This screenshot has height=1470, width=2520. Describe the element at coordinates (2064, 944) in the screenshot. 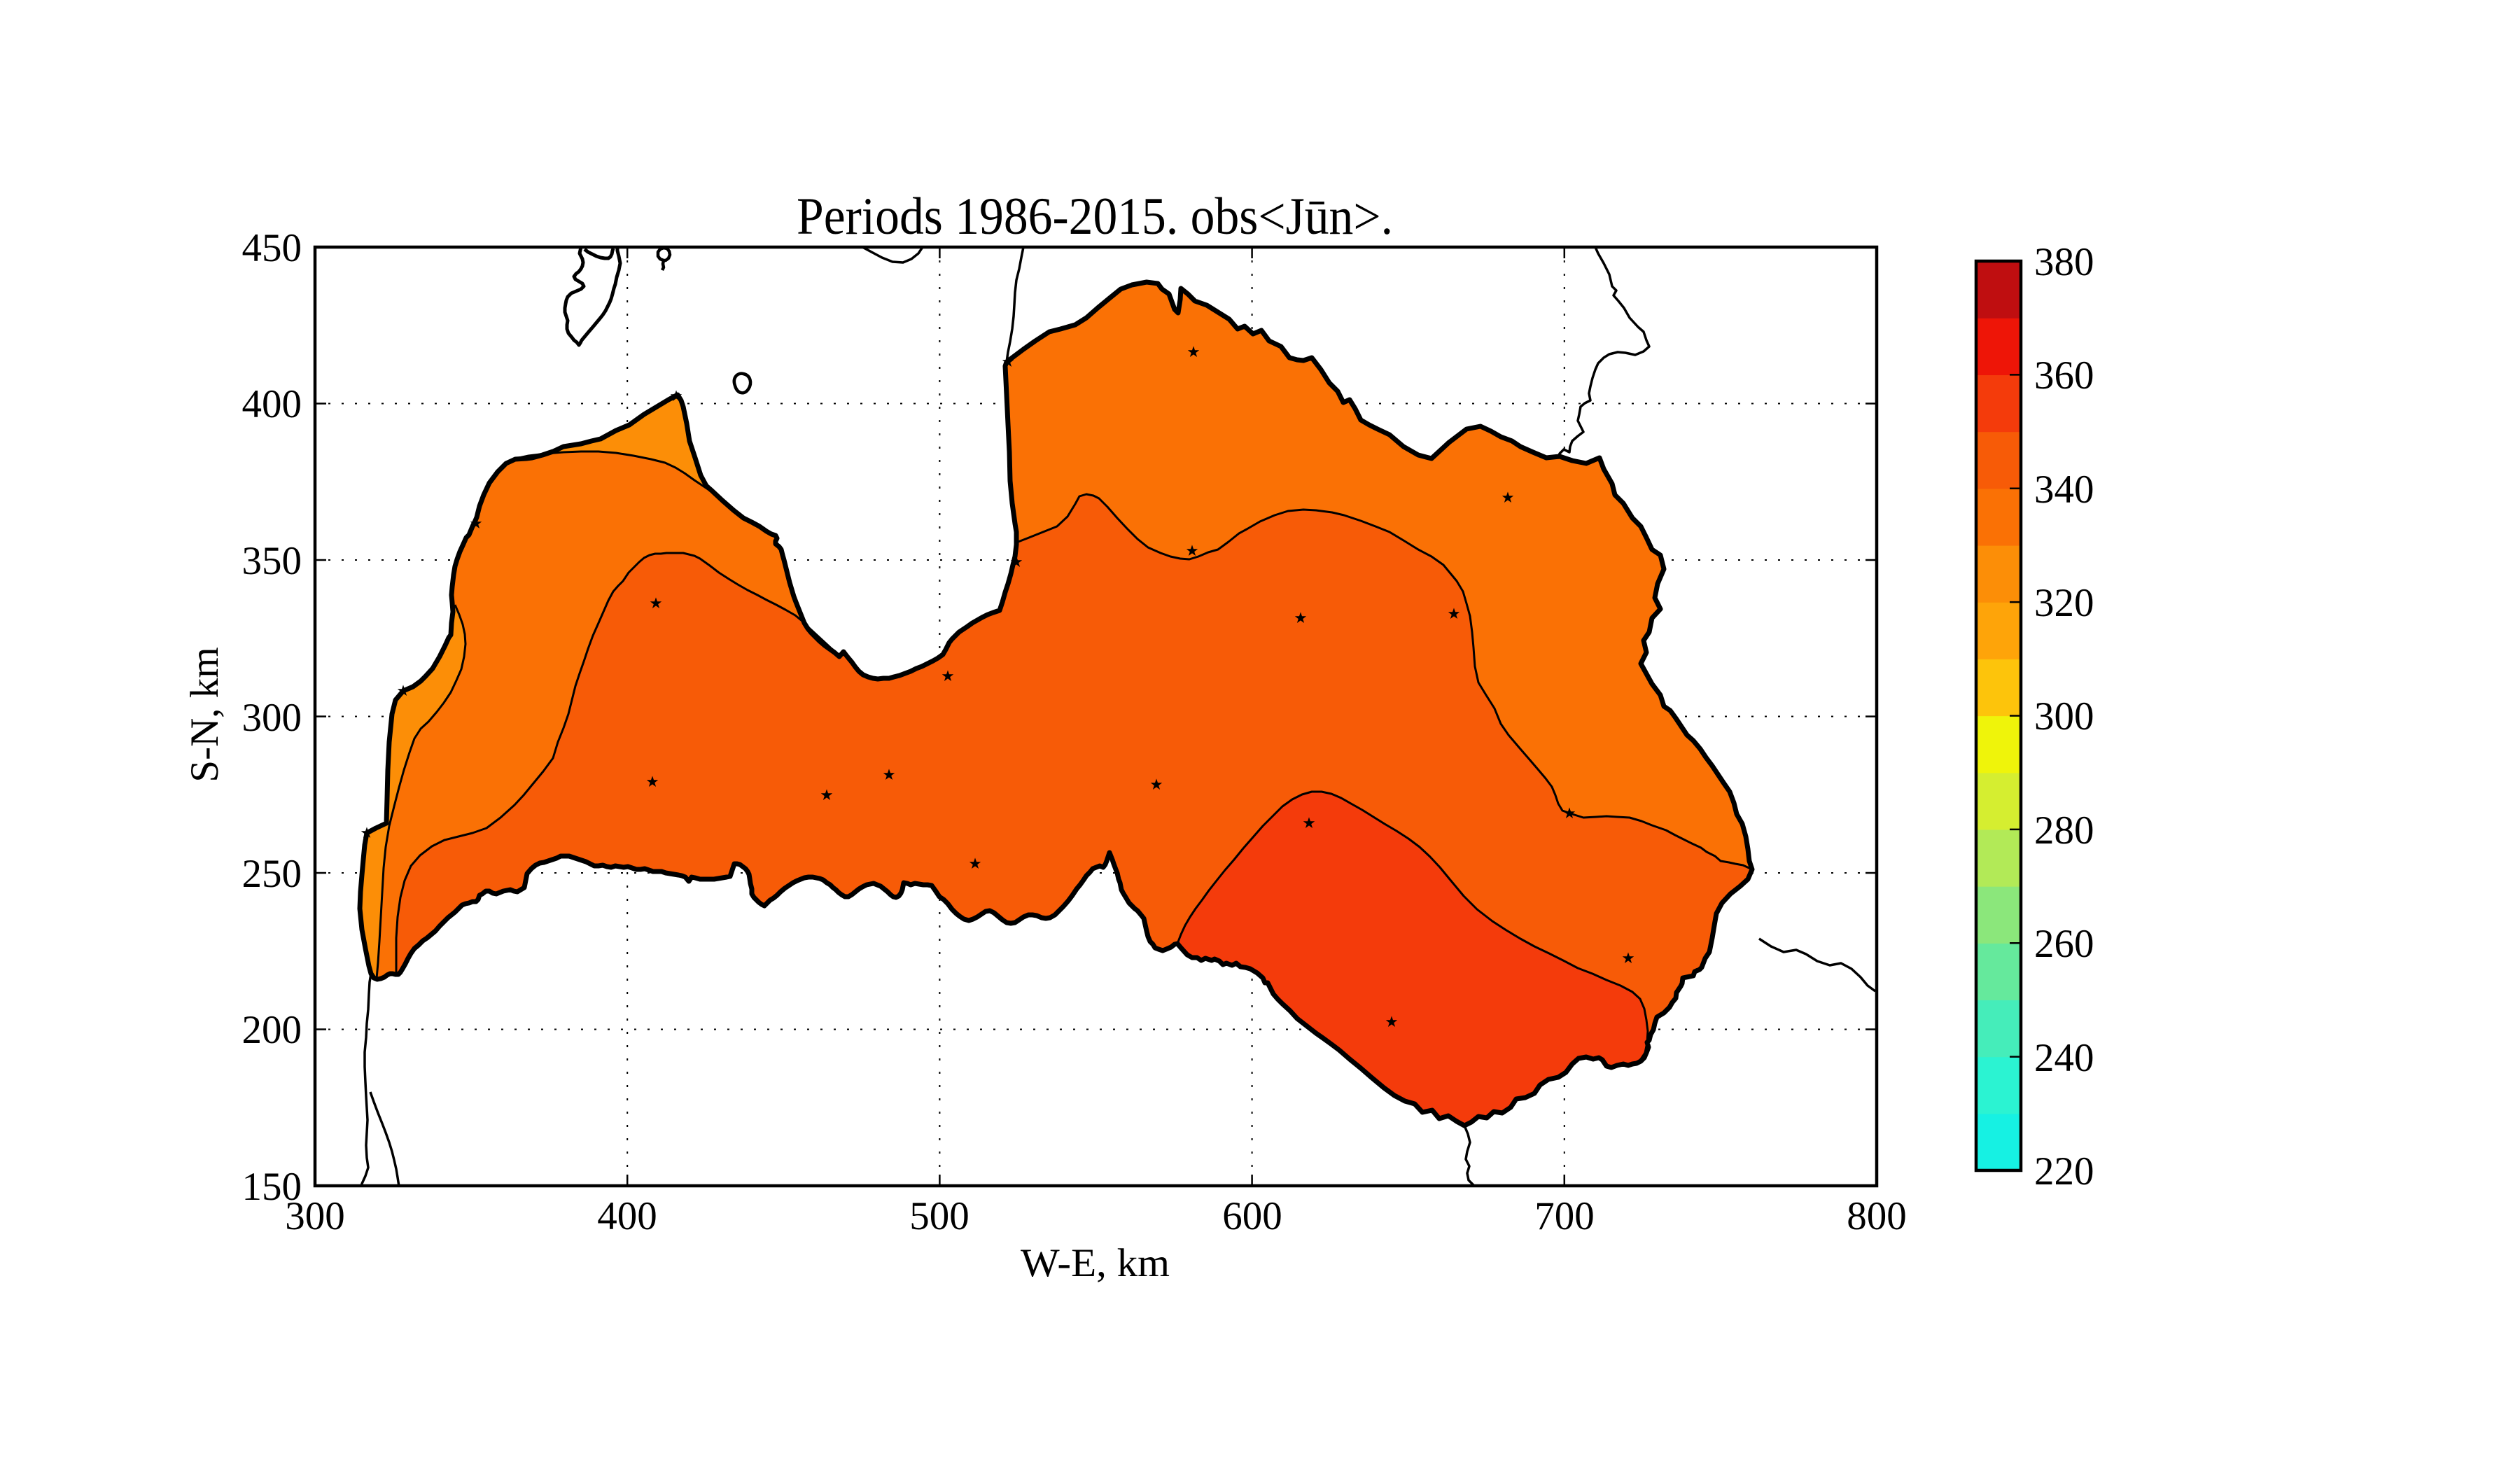

I see `svg-text: 260` at that location.